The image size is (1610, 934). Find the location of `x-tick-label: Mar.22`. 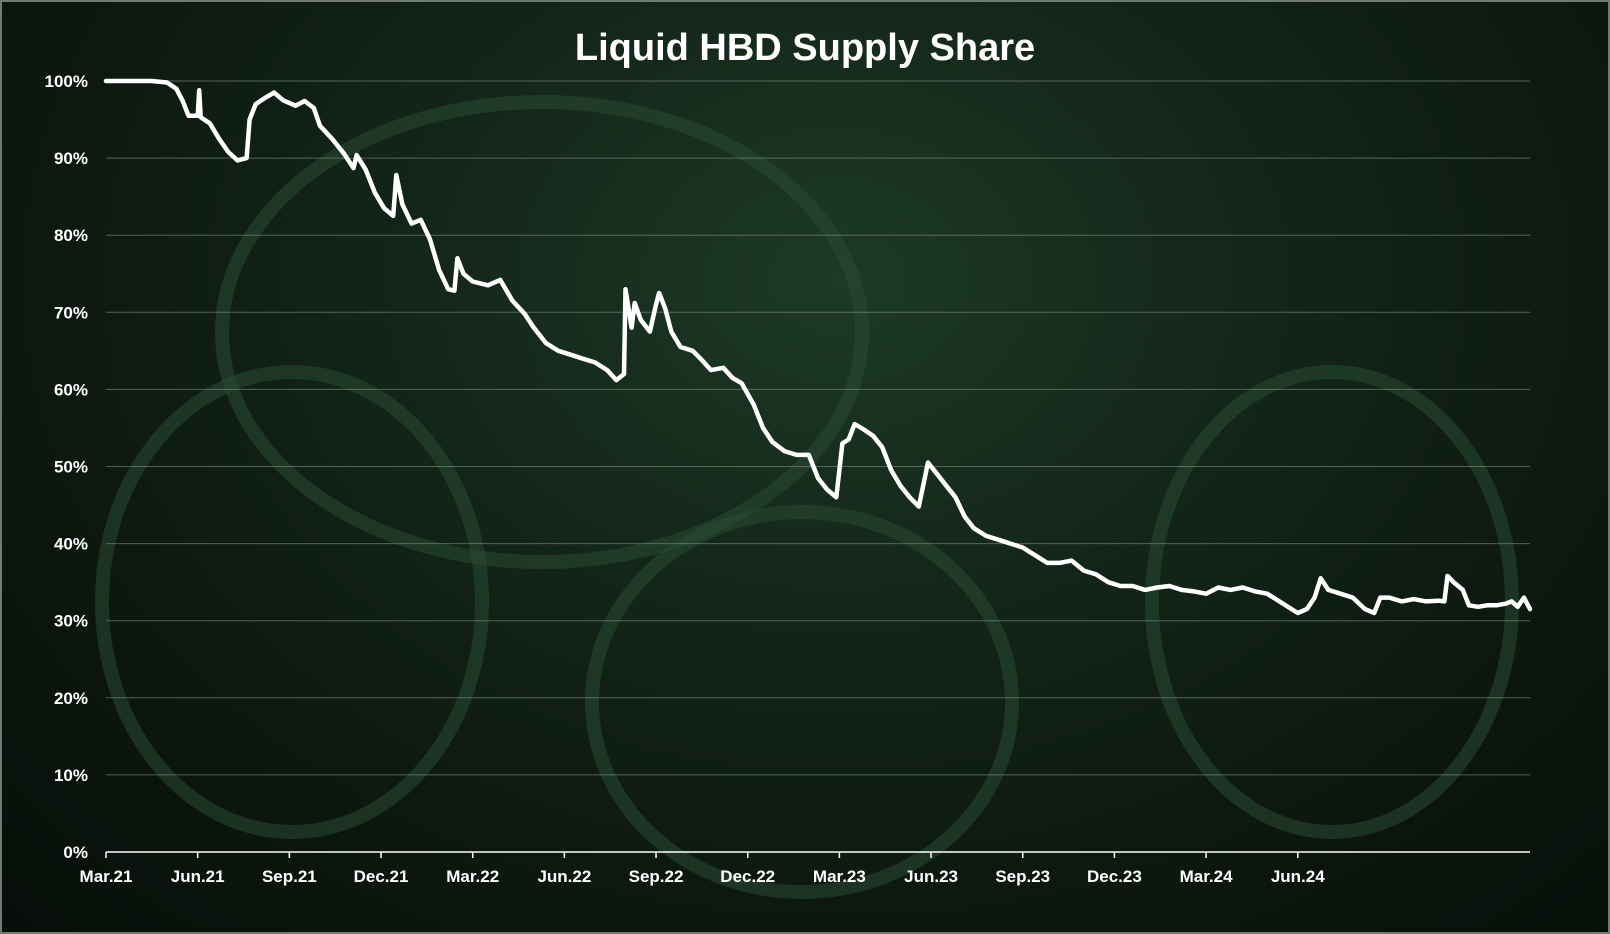

x-tick-label: Mar.22 is located at coordinates (472, 876).